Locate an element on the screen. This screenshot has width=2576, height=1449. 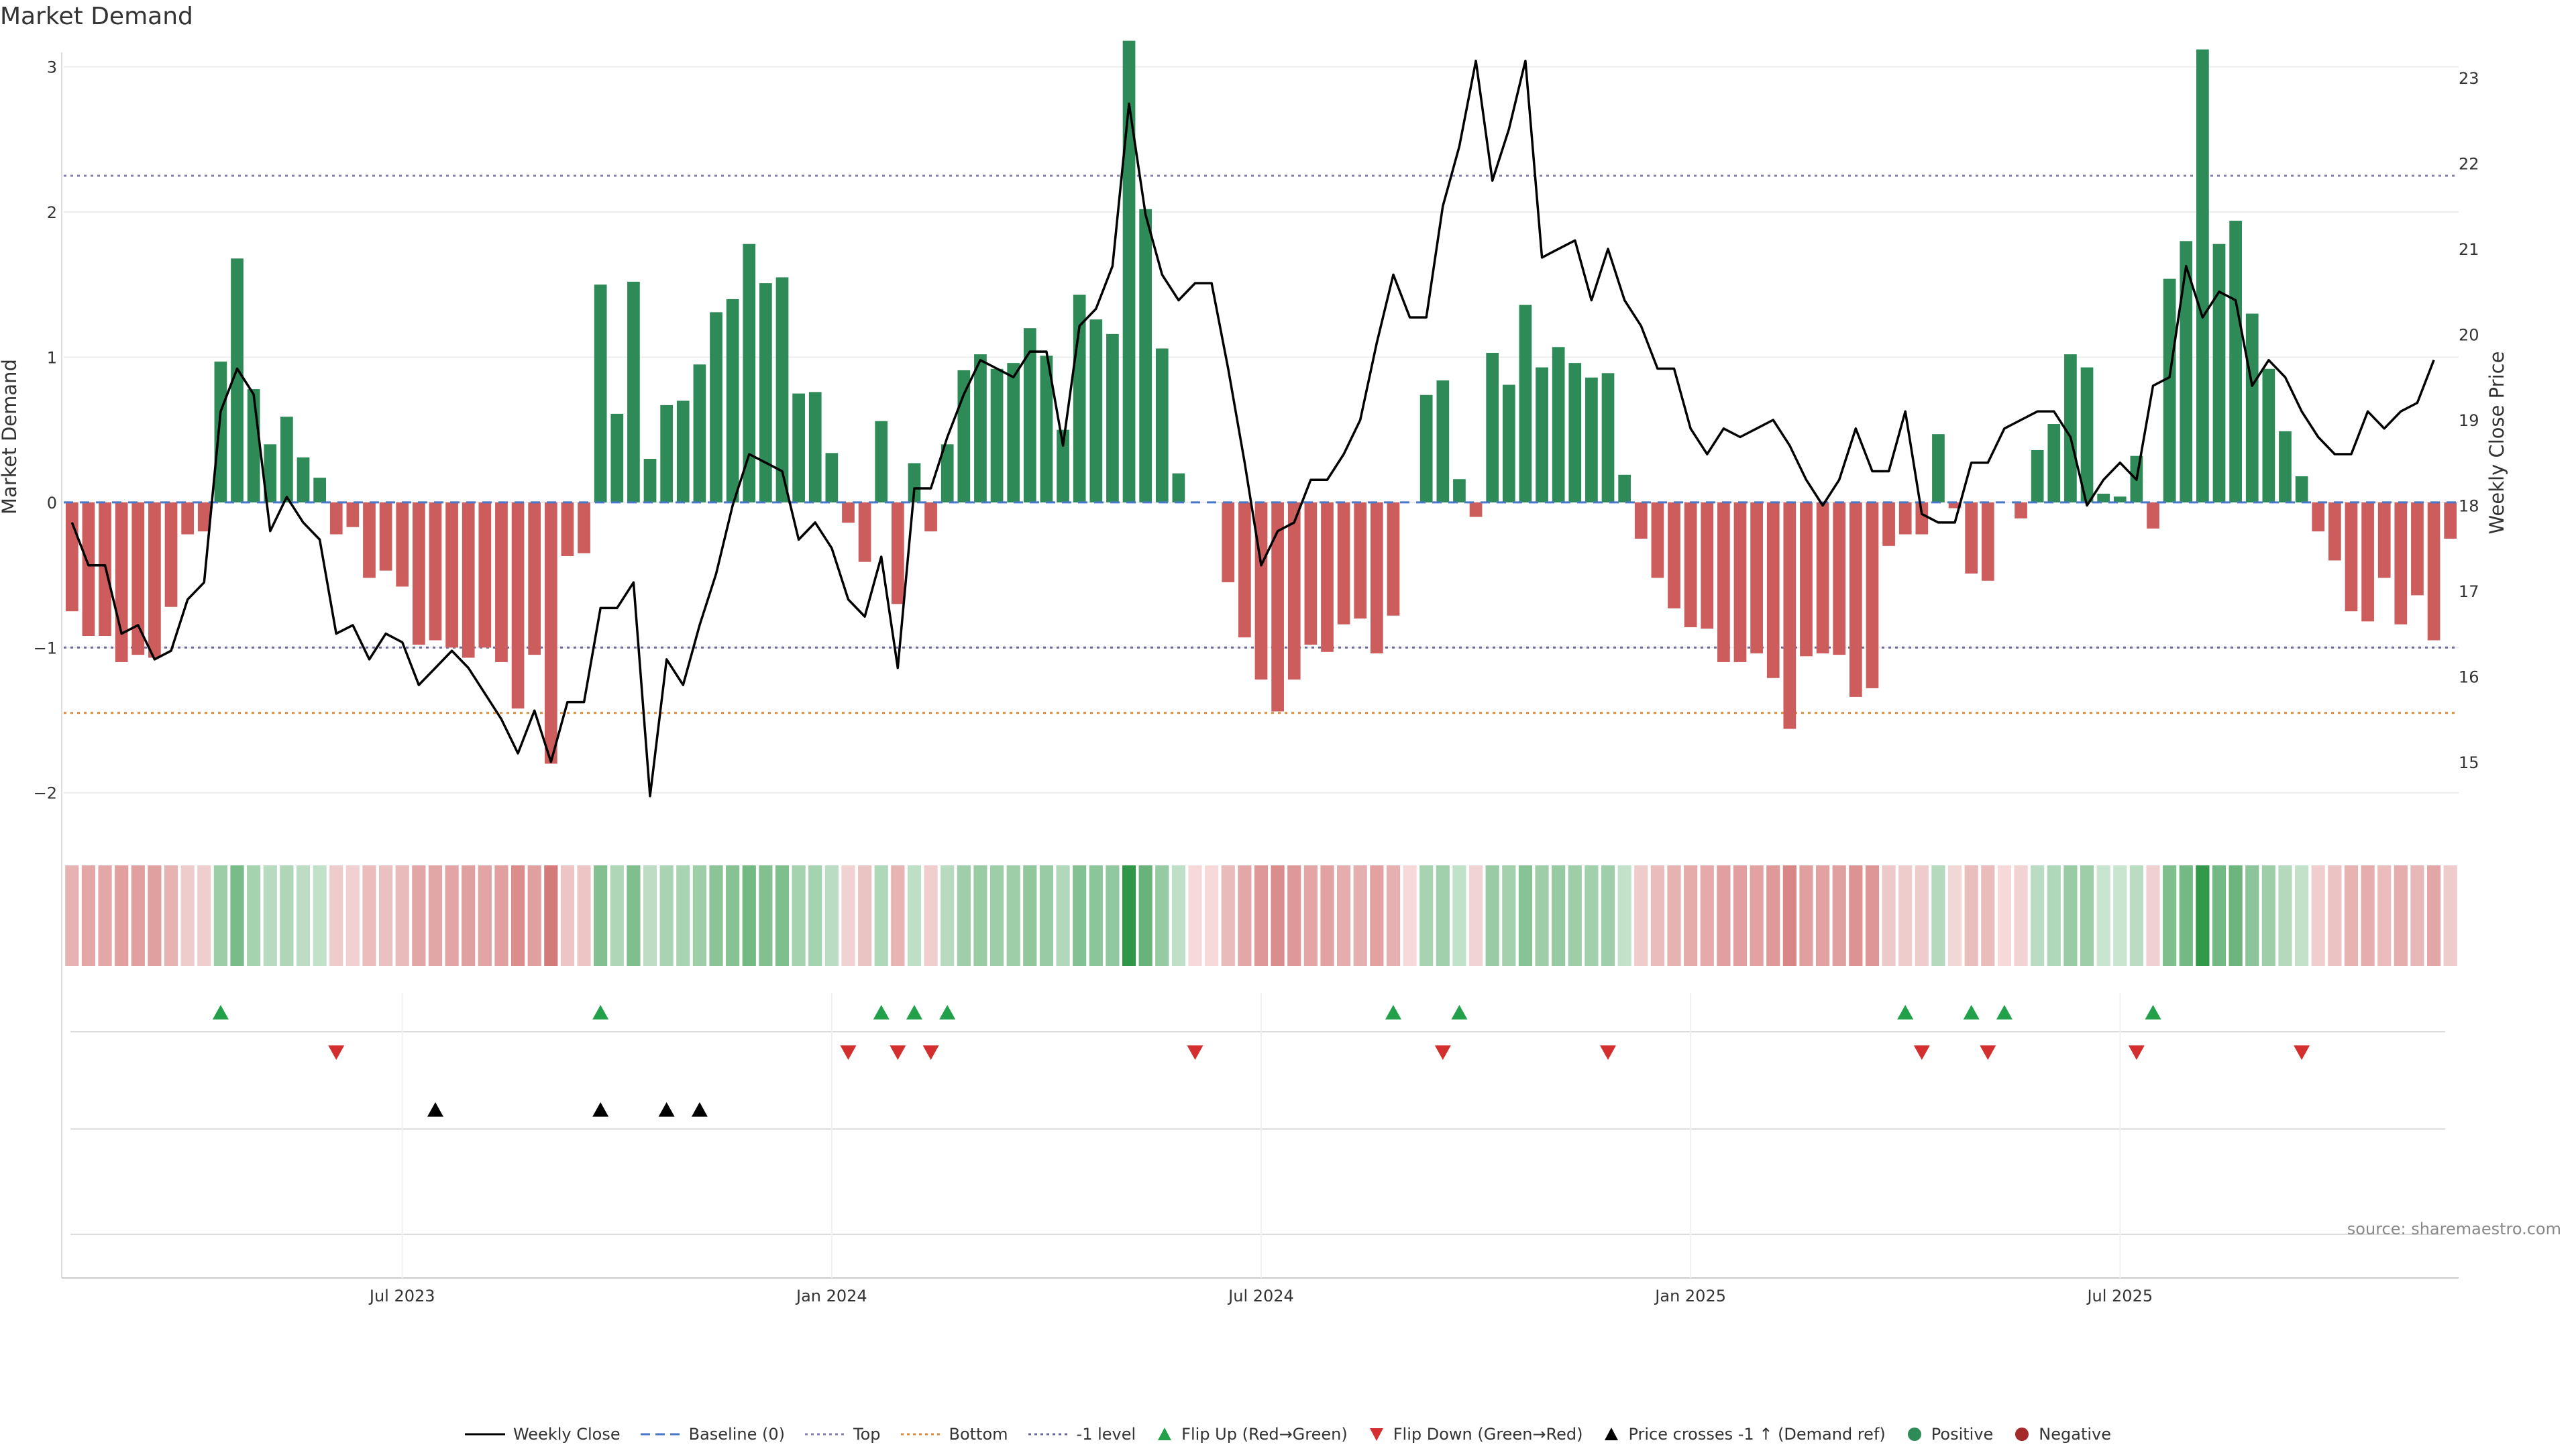
legend-label: Positive is located at coordinates (1962, 1434).